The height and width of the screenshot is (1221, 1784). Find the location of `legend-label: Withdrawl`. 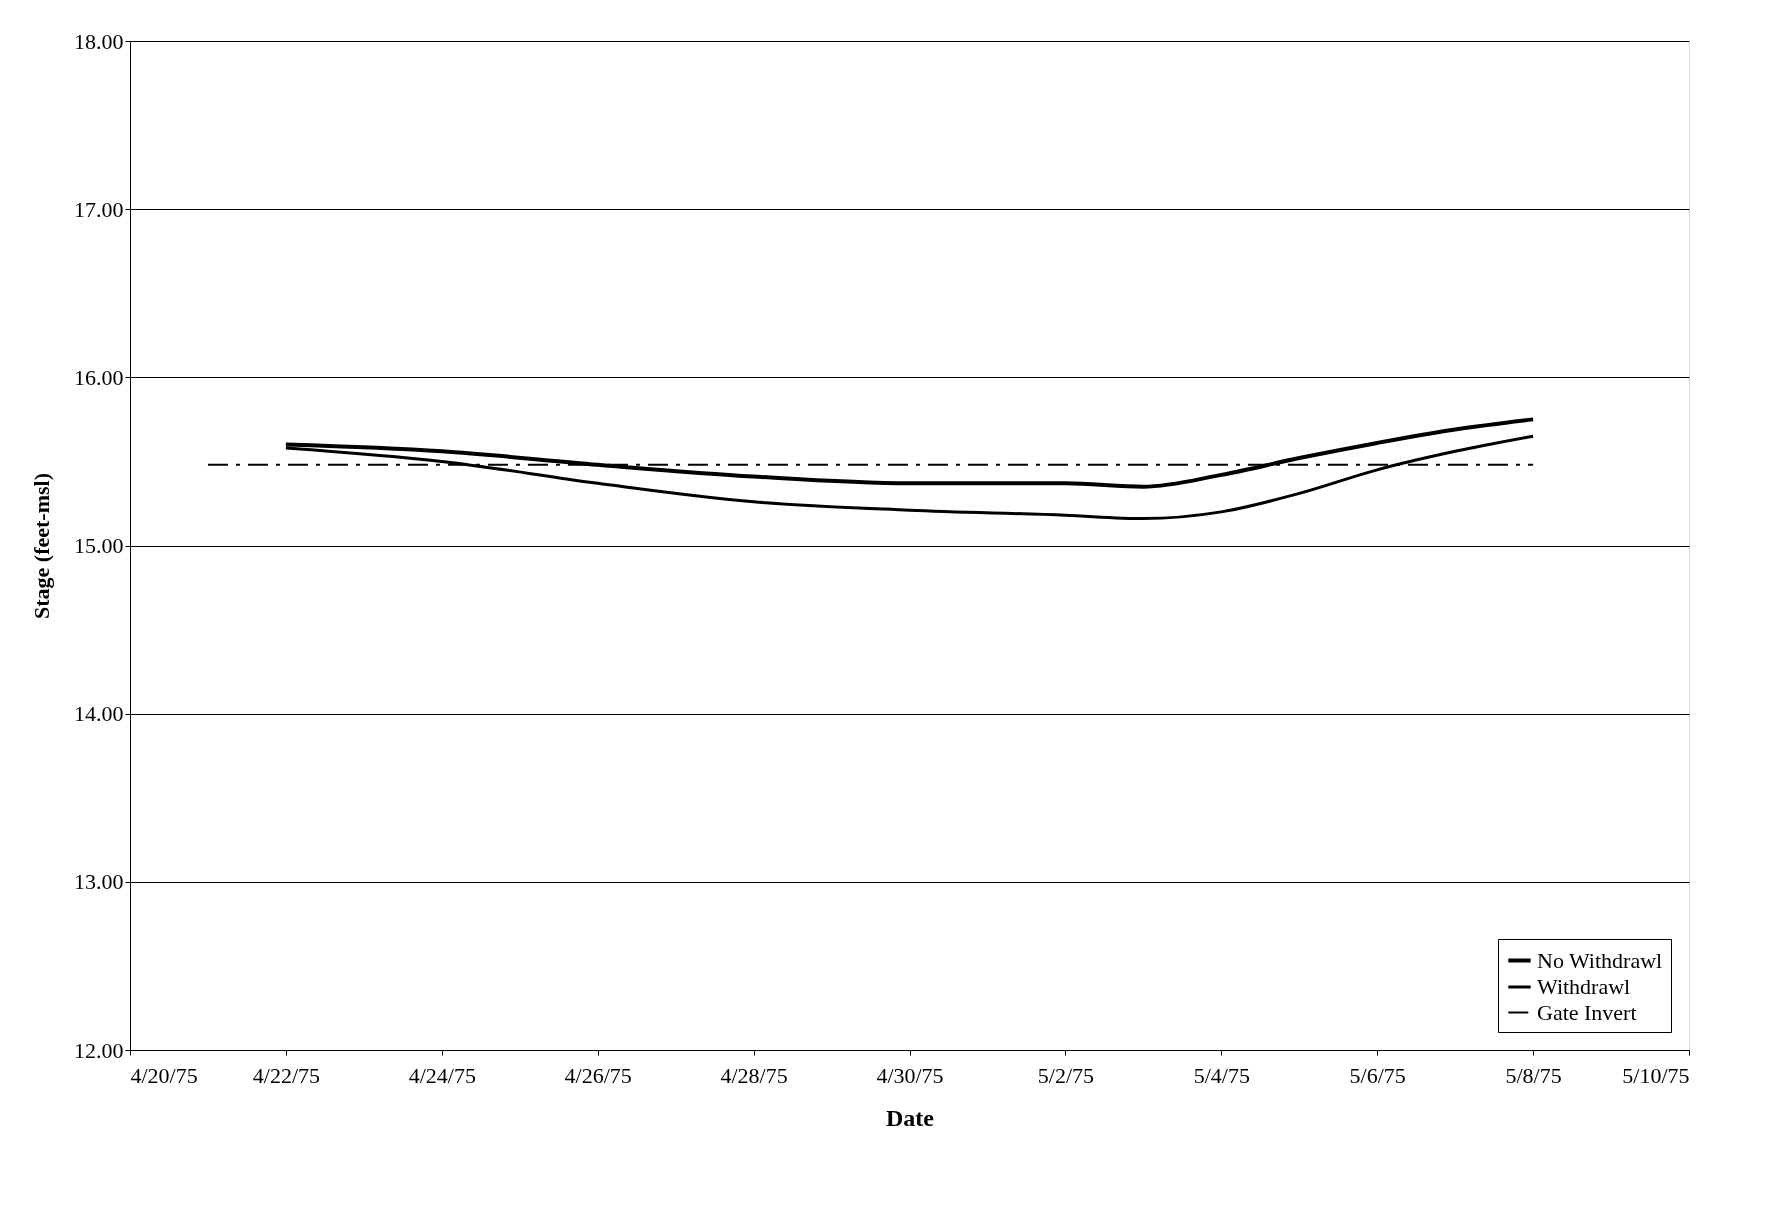

legend-label: Withdrawl is located at coordinates (1584, 986).